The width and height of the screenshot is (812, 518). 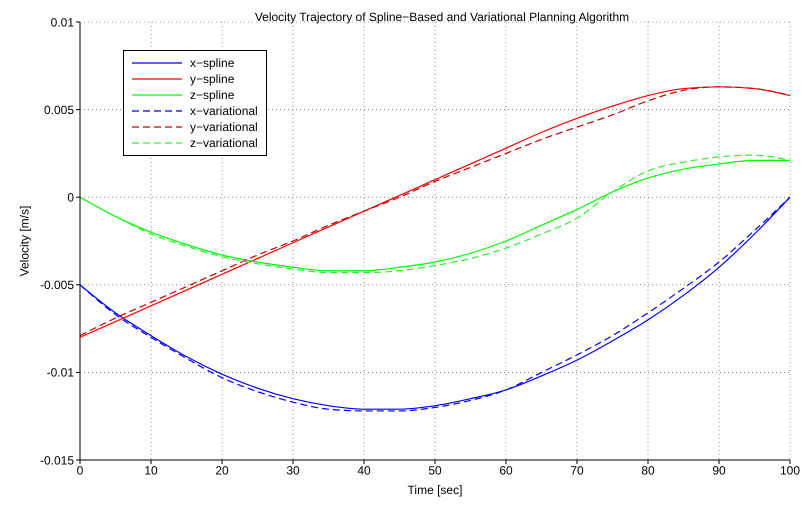 I want to click on legend-label: z−variational, so click(x=224, y=143).